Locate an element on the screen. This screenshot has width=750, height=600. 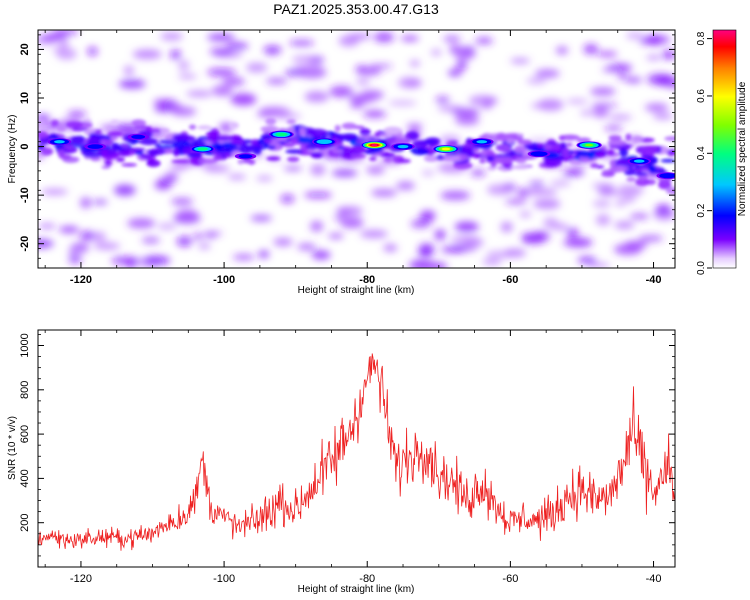
y-tick-label: 400 is located at coordinates (25, 478).